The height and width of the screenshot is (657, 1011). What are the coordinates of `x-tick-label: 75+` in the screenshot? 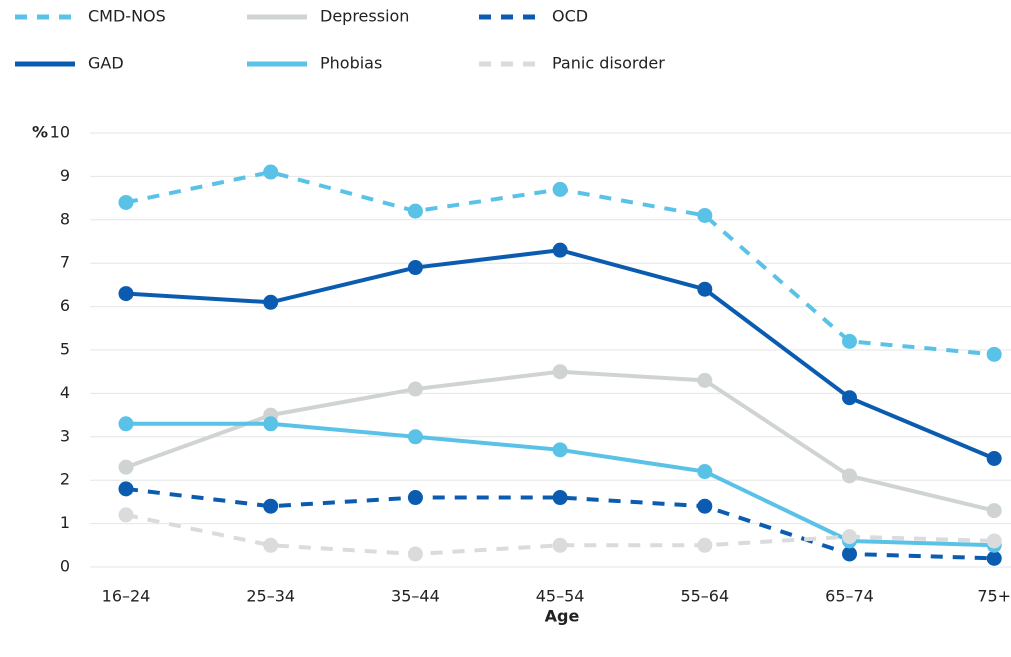 It's located at (994, 596).